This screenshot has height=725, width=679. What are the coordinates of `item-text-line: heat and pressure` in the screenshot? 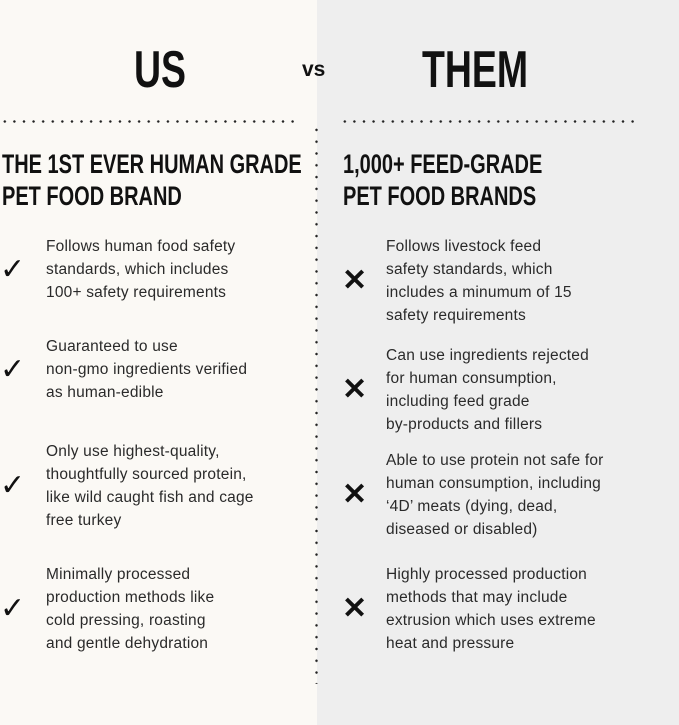 It's located at (450, 643).